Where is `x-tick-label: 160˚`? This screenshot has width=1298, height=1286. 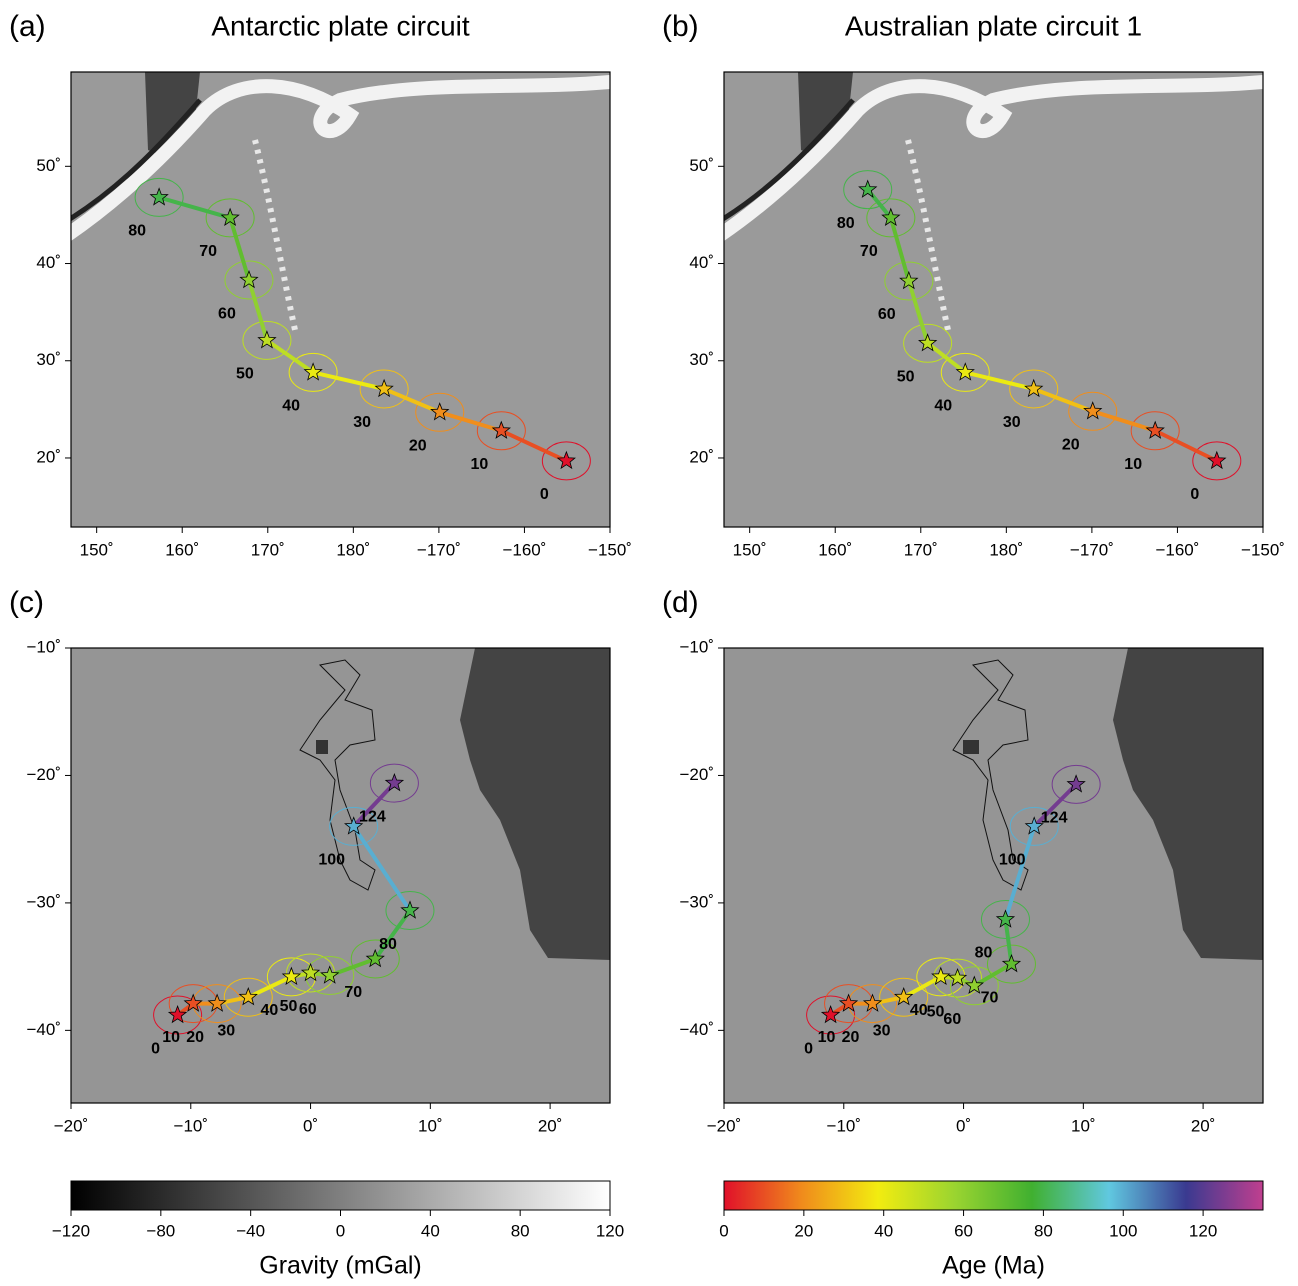
x-tick-label: 160˚ is located at coordinates (835, 549).